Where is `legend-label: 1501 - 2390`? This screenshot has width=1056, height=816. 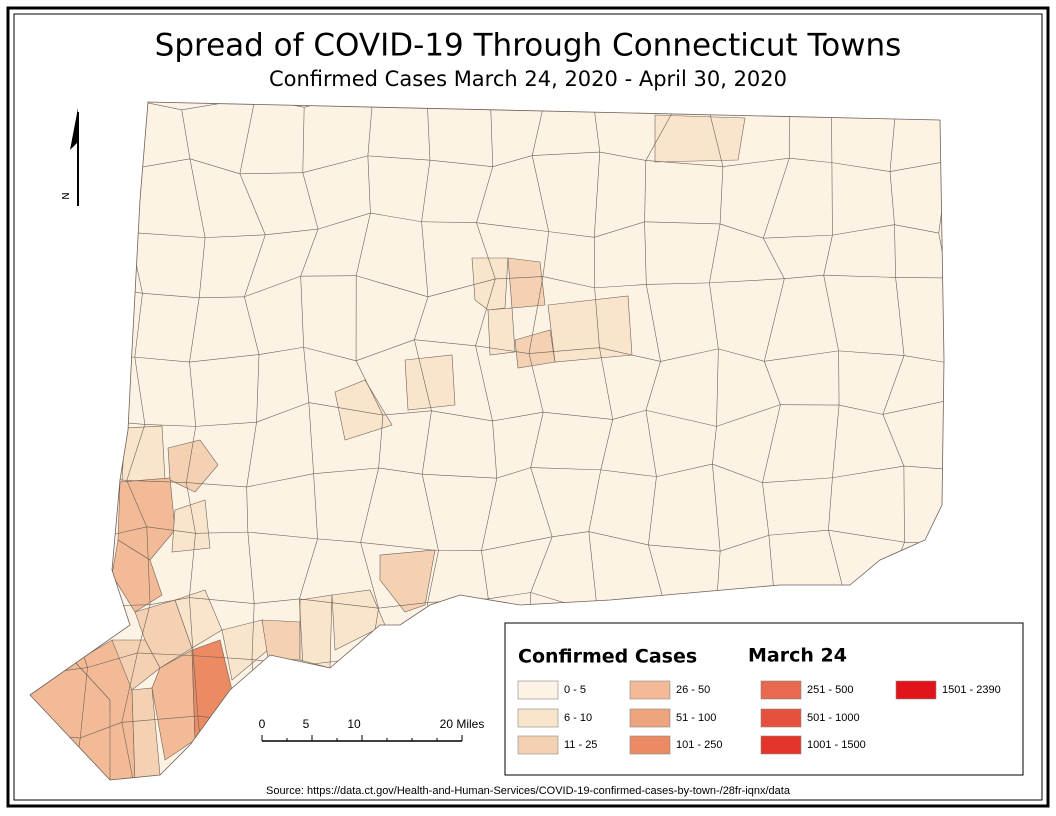
legend-label: 1501 - 2390 is located at coordinates (971, 690).